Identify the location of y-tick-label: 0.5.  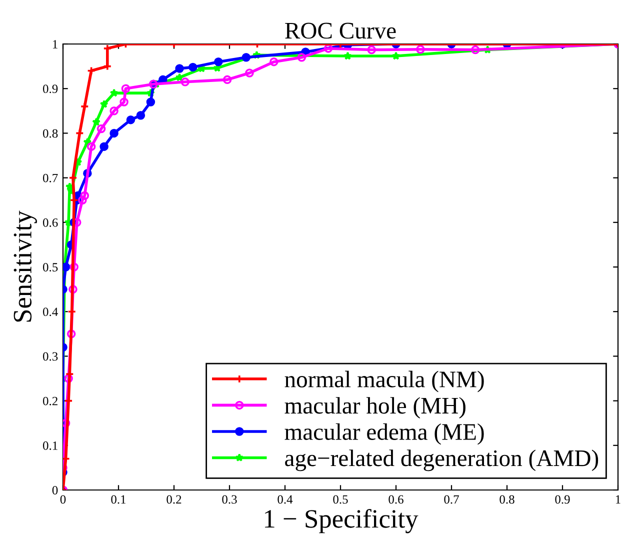
(50, 267).